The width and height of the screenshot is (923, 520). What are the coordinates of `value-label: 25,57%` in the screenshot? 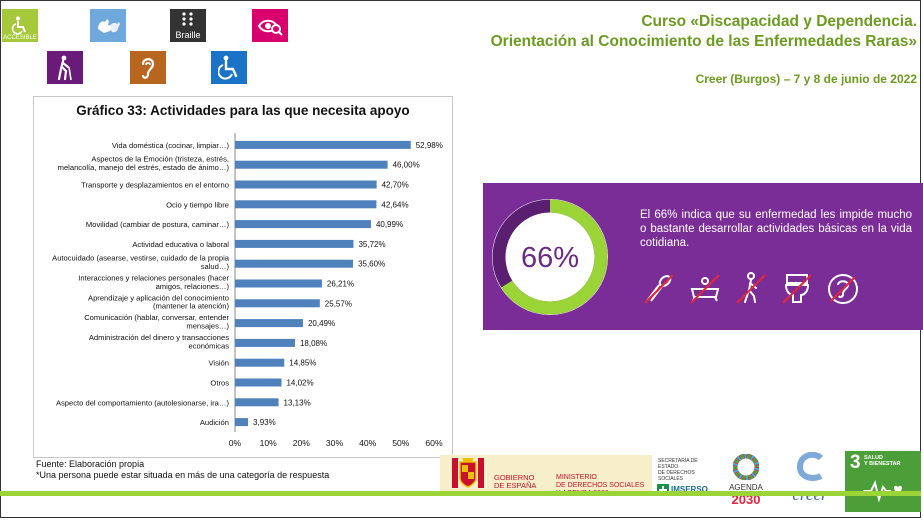 It's located at (338, 303).